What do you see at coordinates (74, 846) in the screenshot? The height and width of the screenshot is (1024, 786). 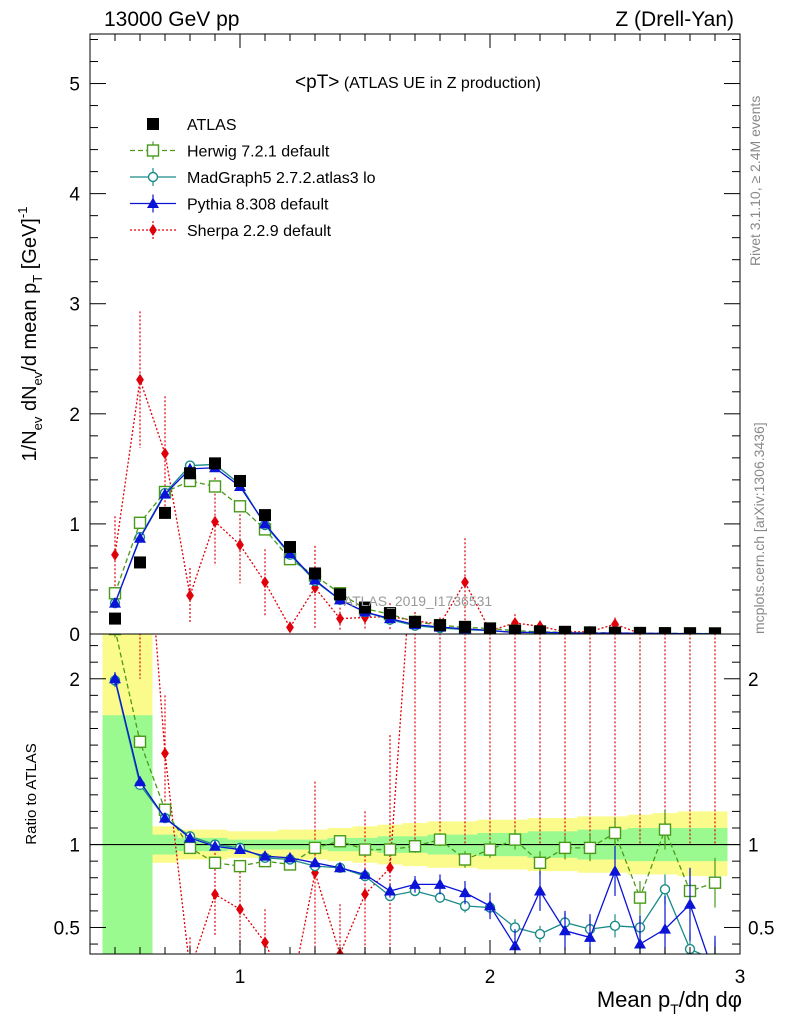 I see `ratio-y-tick-label: 1` at bounding box center [74, 846].